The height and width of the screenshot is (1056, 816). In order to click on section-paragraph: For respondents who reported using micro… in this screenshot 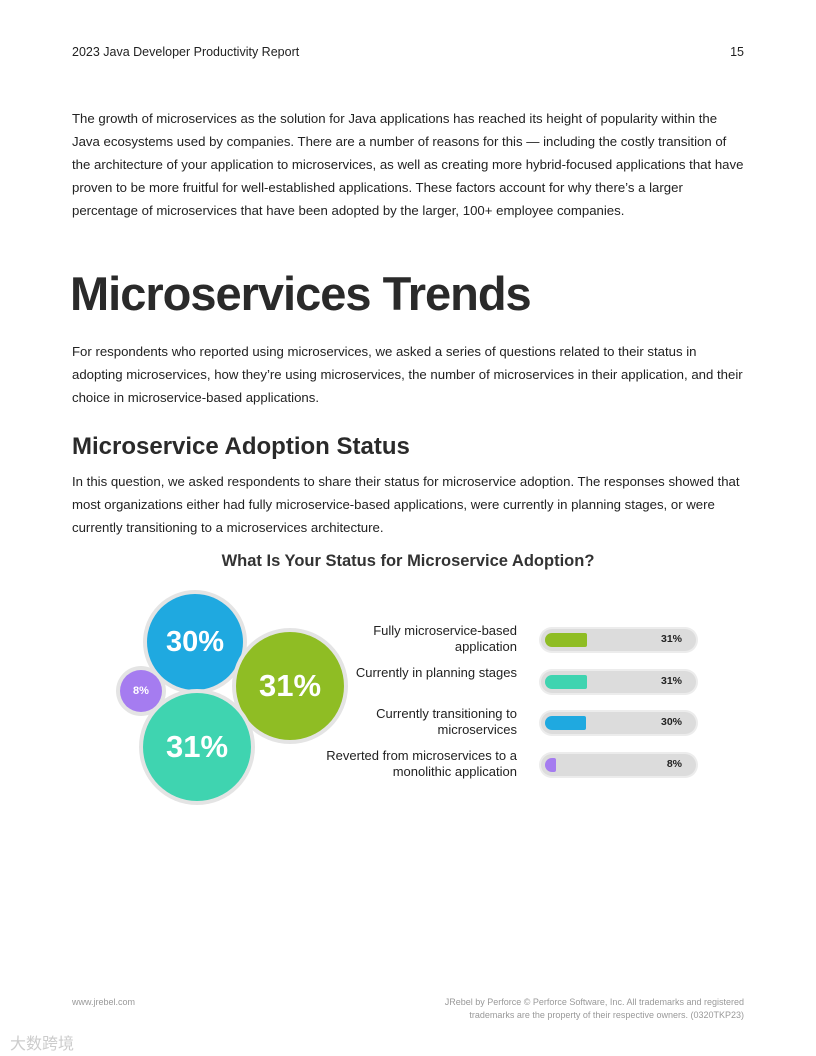, I will do `click(407, 374)`.